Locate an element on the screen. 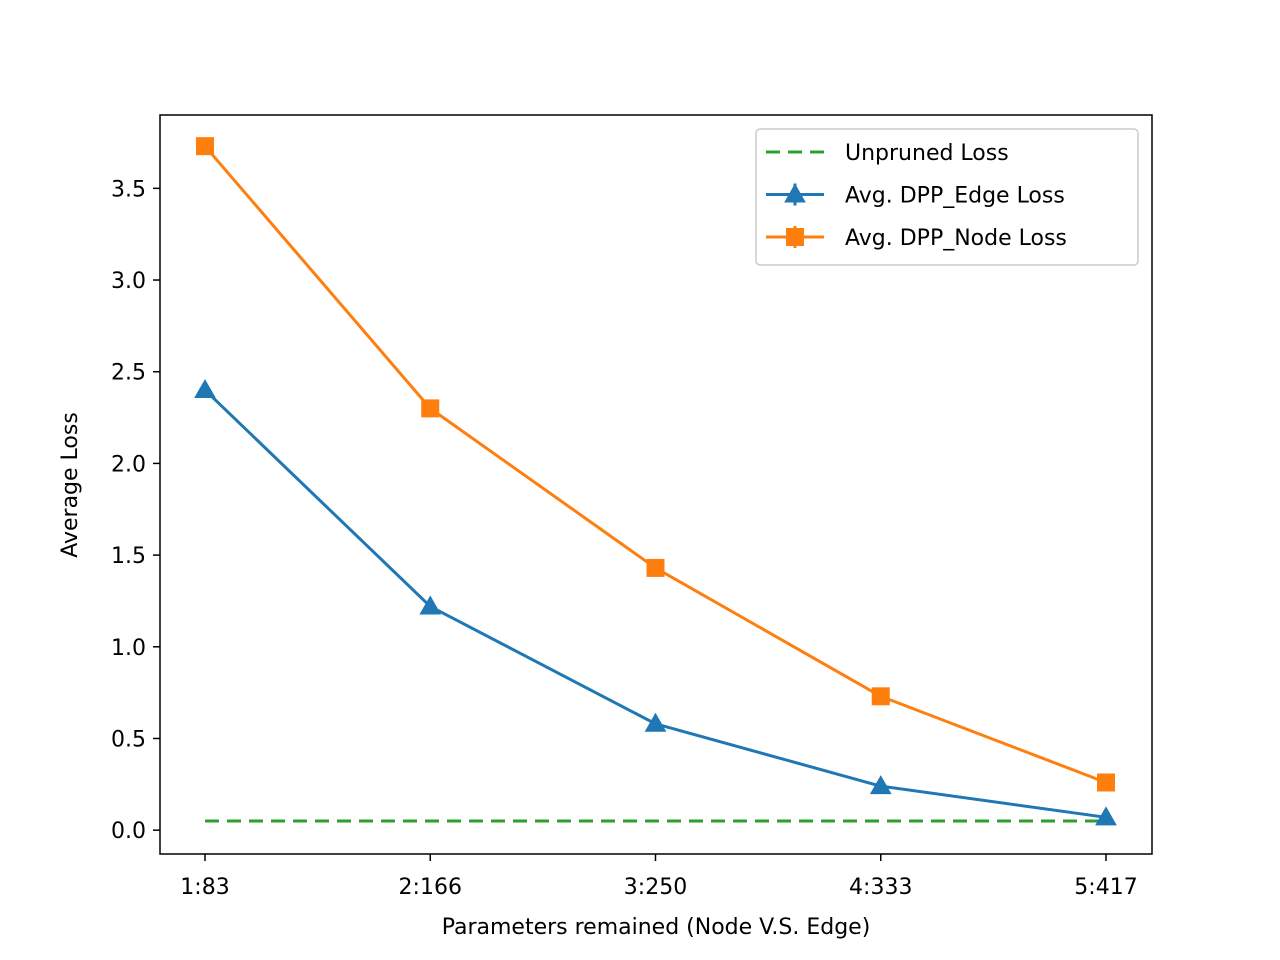 Image resolution: width=1280 pixels, height=960 pixels. legend-frame is located at coordinates (947, 197).